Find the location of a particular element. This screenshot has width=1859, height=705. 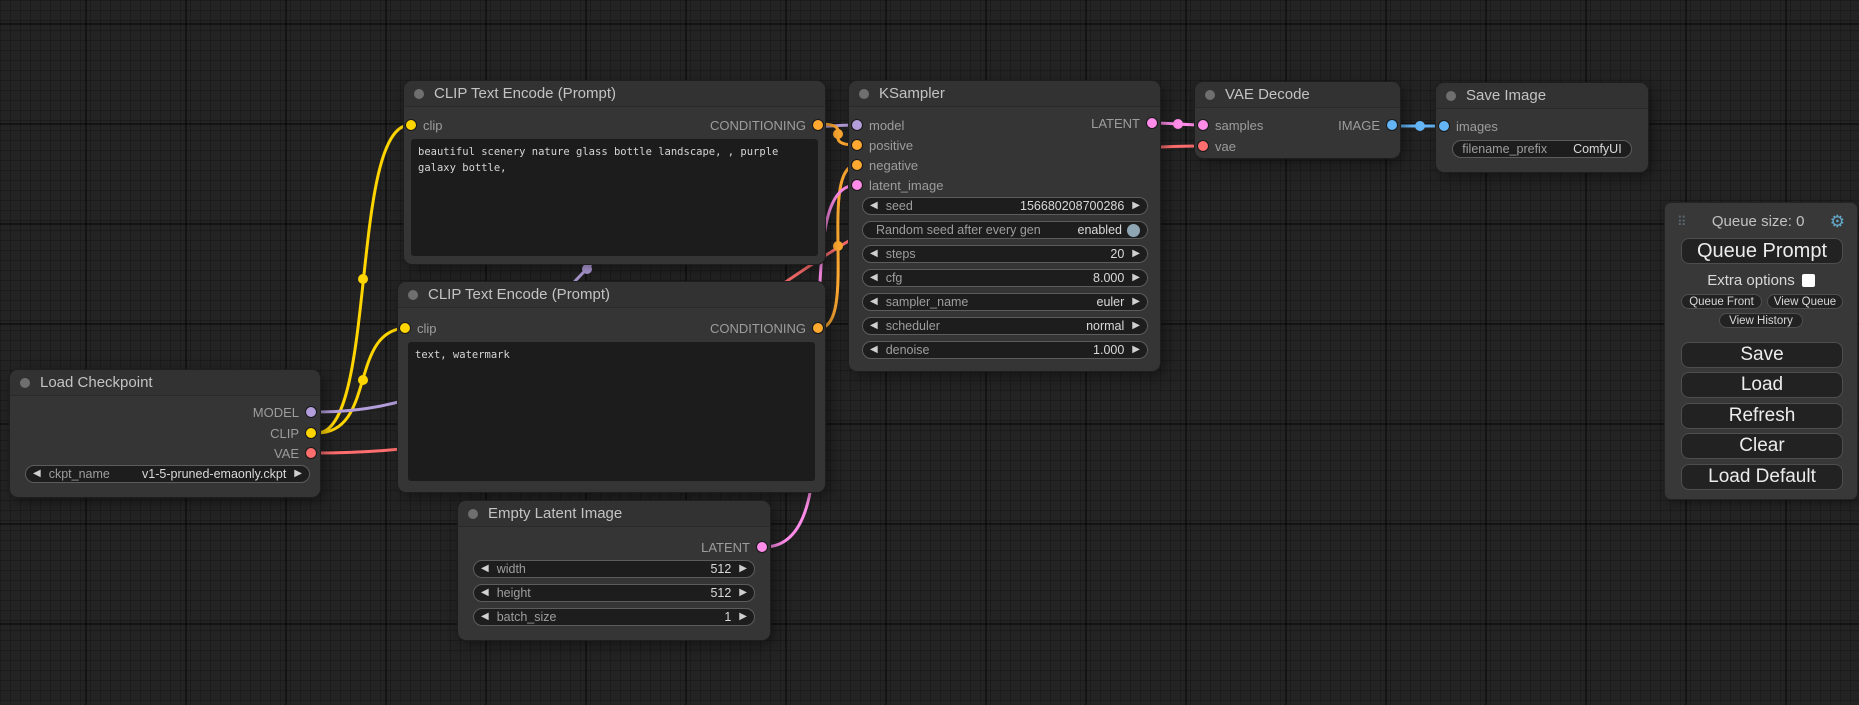

widget-cfg: ◀ cfg 8.000 ▶ is located at coordinates (1005, 278).